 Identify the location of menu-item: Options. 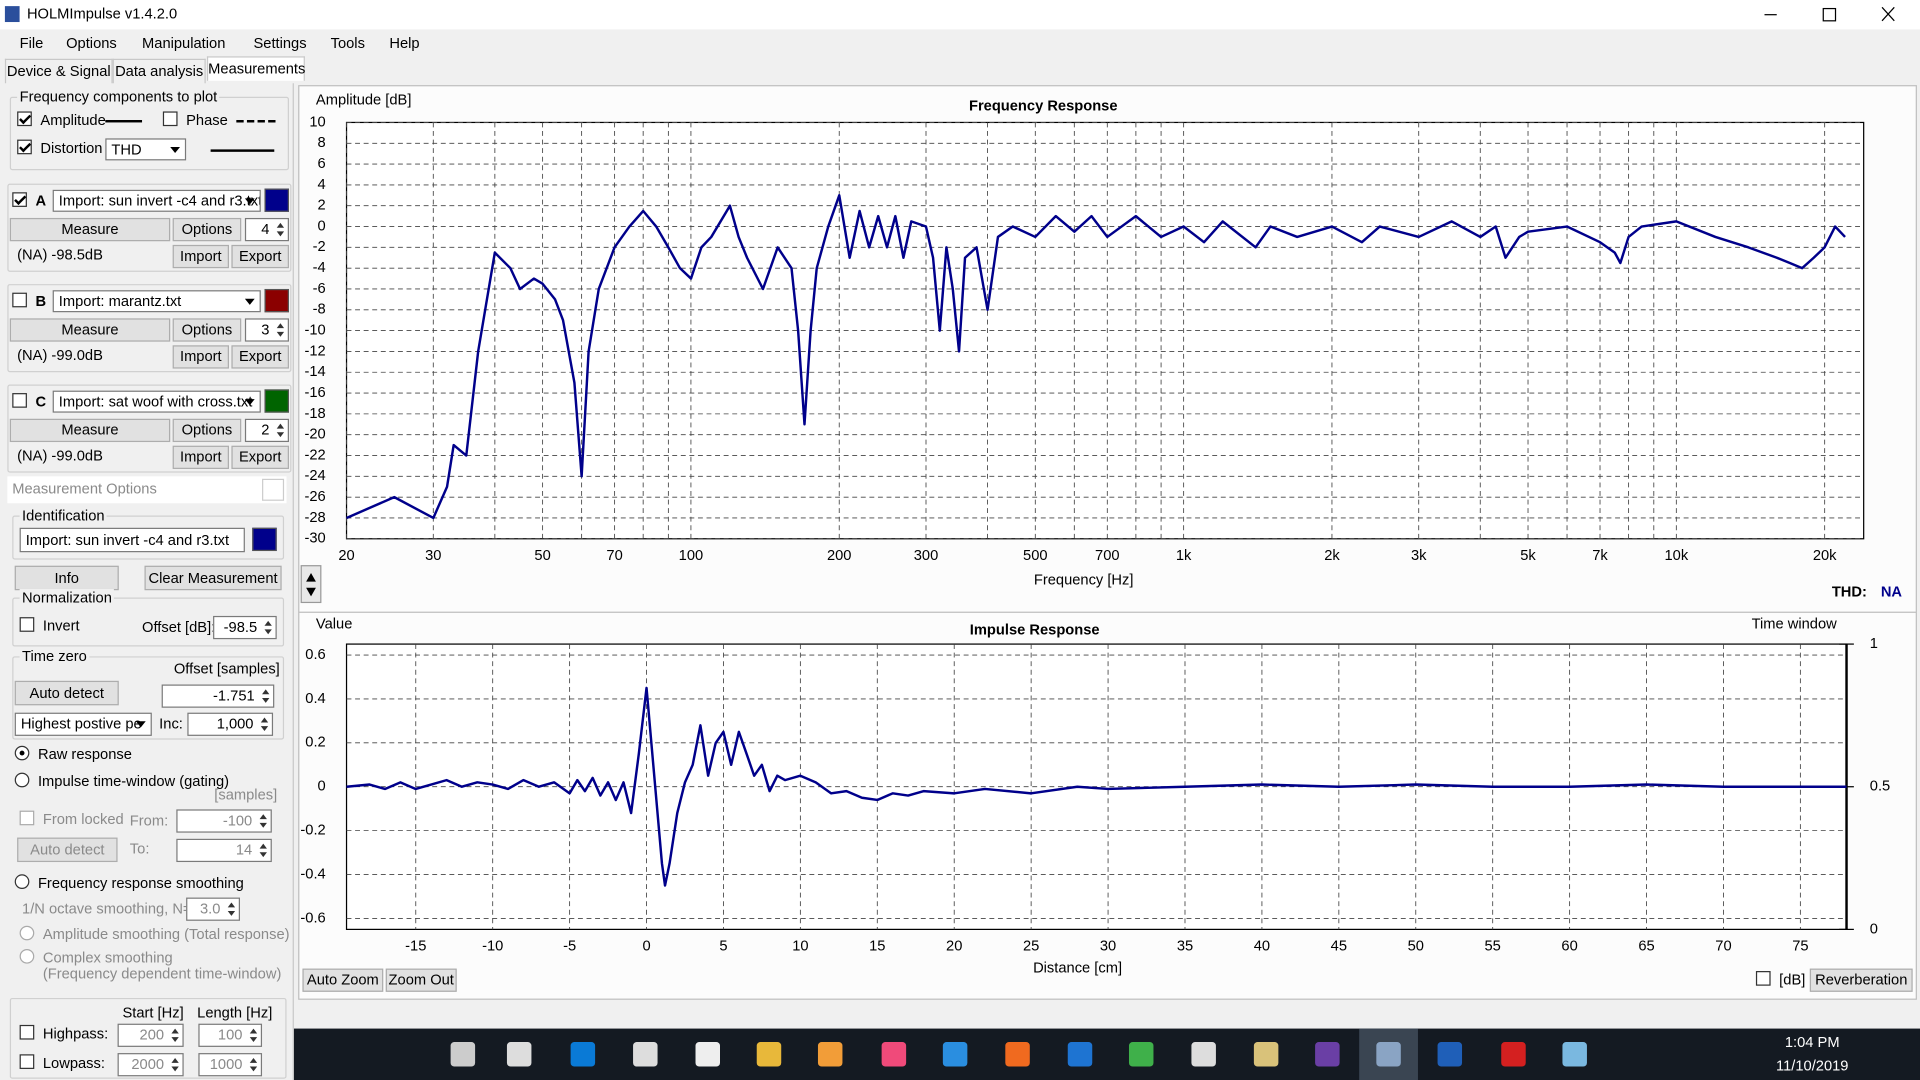
(91, 43).